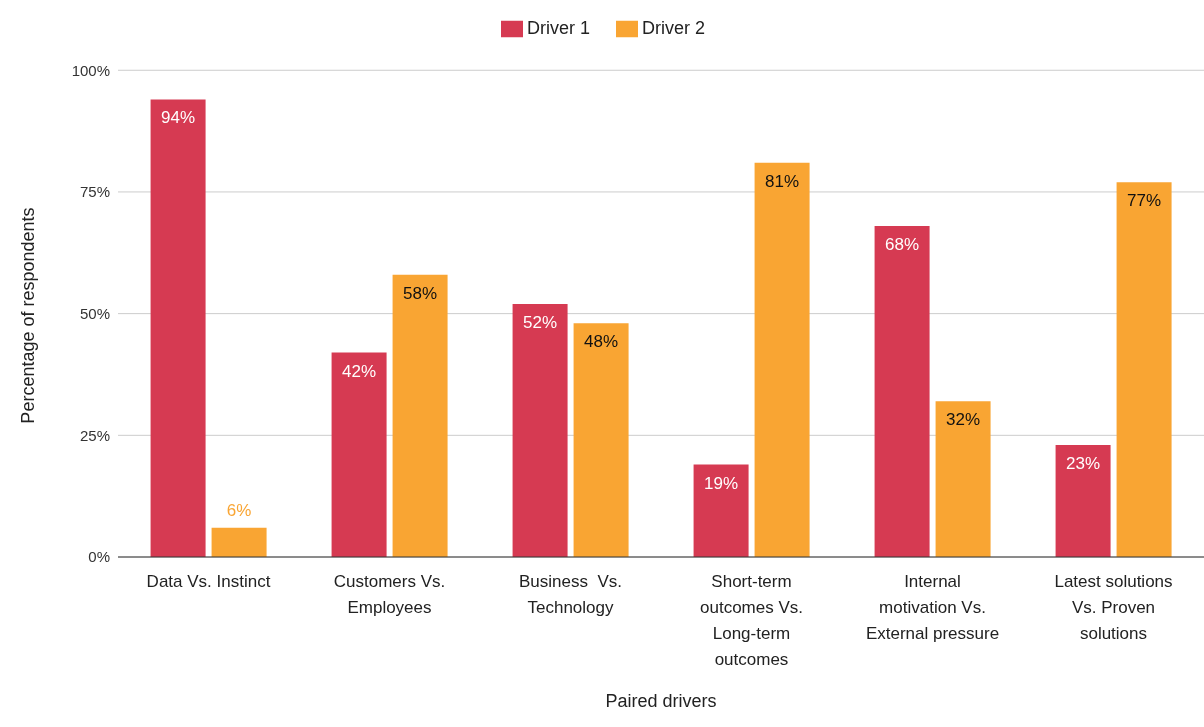 Image resolution: width=1204 pixels, height=727 pixels. I want to click on data-label: 81%, so click(782, 181).